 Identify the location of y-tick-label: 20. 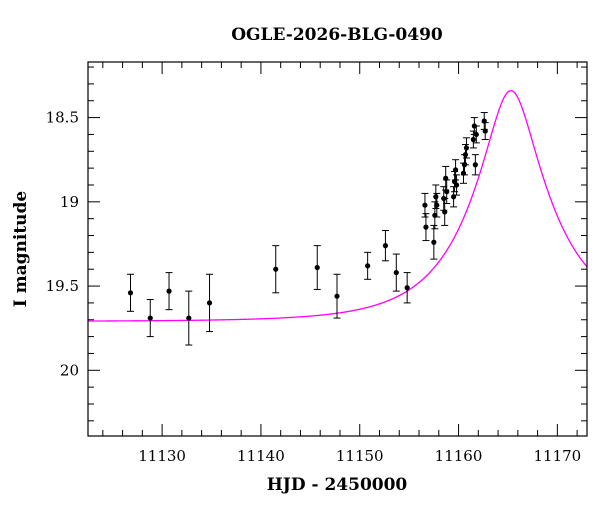
(69, 370).